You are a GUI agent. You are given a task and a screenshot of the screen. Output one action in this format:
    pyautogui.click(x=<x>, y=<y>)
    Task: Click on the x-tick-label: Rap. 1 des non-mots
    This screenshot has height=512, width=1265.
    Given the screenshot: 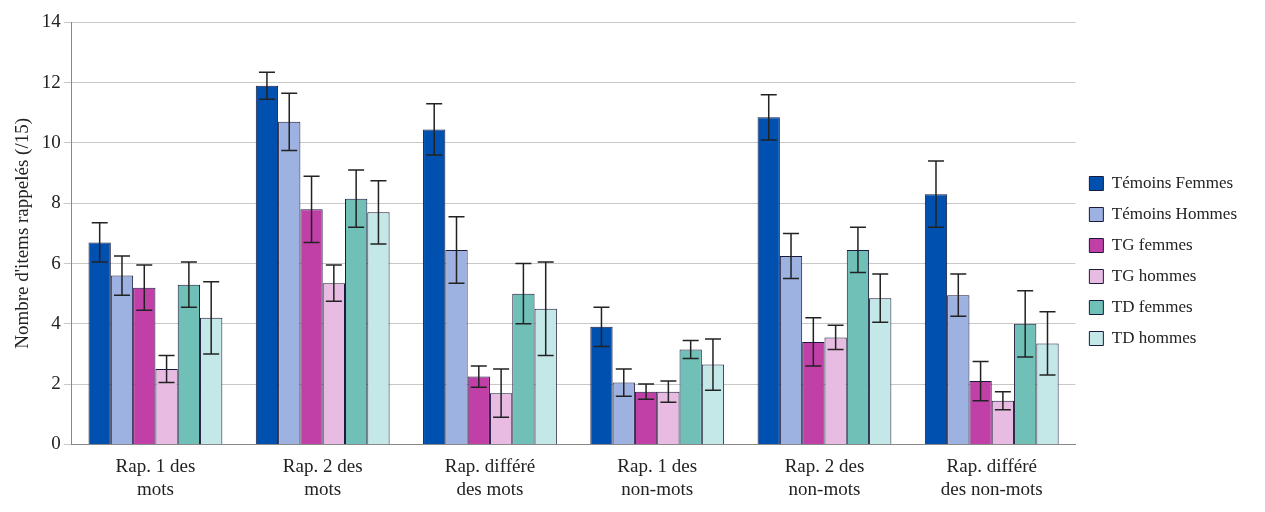 What is the action you would take?
    pyautogui.click(x=657, y=476)
    